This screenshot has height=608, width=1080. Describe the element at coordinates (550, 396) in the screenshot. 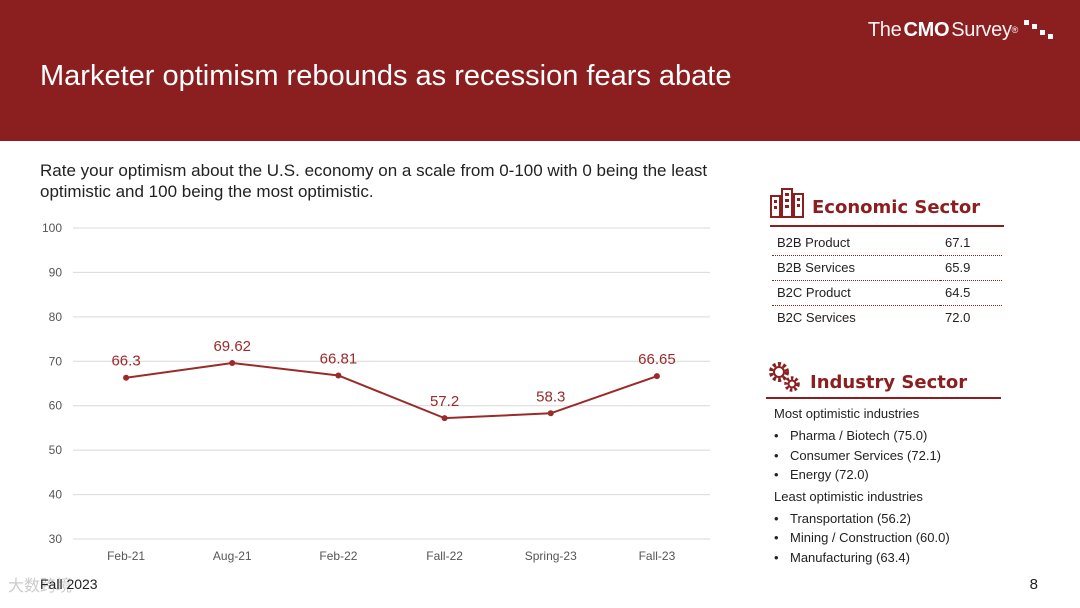

I see `data-label: 58.3` at that location.